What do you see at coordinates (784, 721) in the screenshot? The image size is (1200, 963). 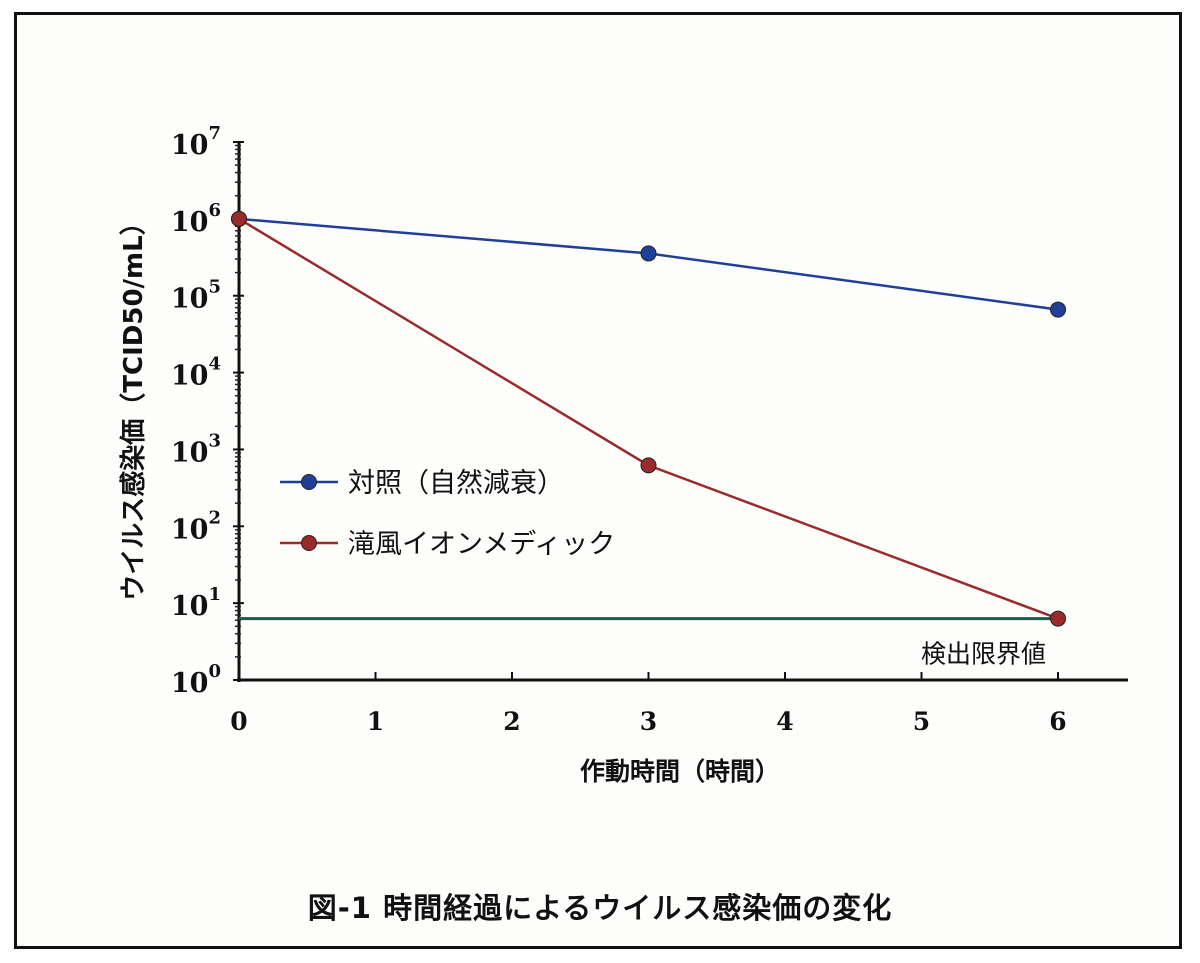 I see `x-tick-label: 4` at bounding box center [784, 721].